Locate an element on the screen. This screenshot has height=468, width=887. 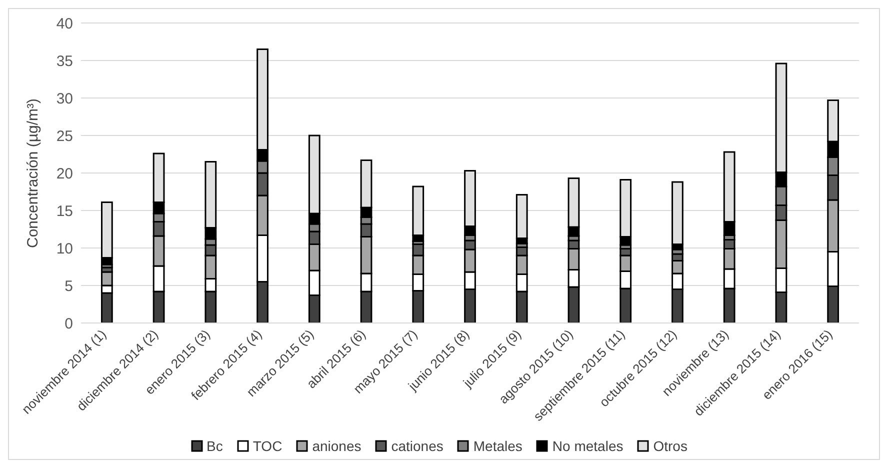
legend-label: Bc is located at coordinates (214, 446).